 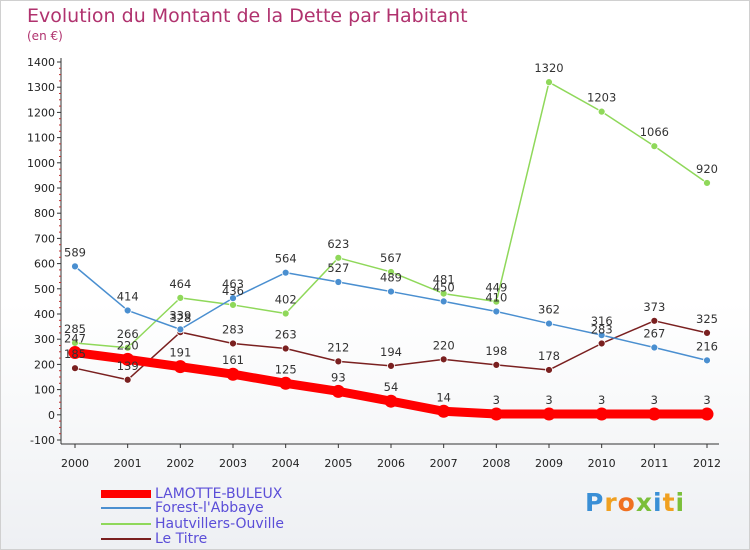 I want to click on data-label: 54, so click(x=391, y=387).